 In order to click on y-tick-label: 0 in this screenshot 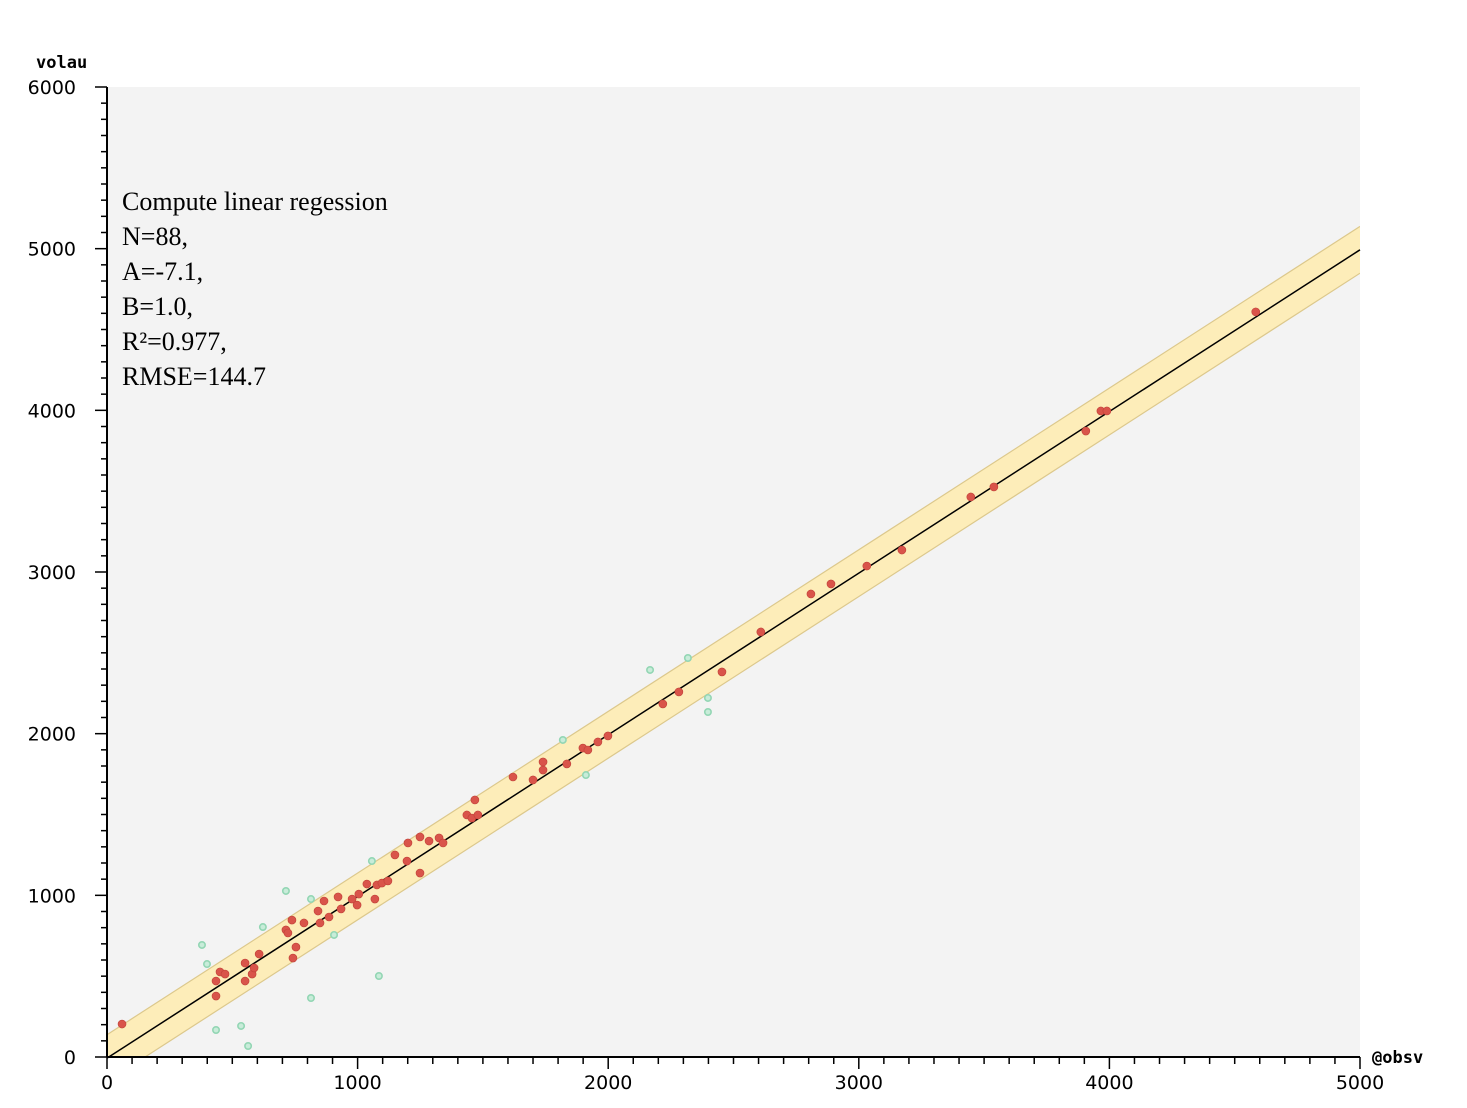, I will do `click(70, 1058)`.